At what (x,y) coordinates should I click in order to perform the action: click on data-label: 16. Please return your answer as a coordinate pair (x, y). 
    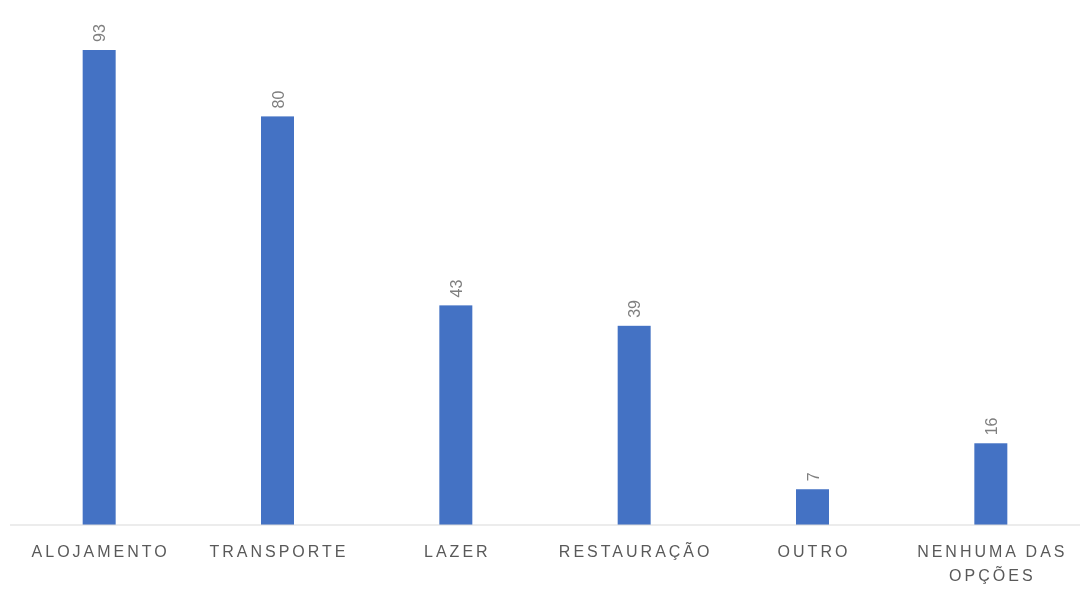
    Looking at the image, I should click on (991, 426).